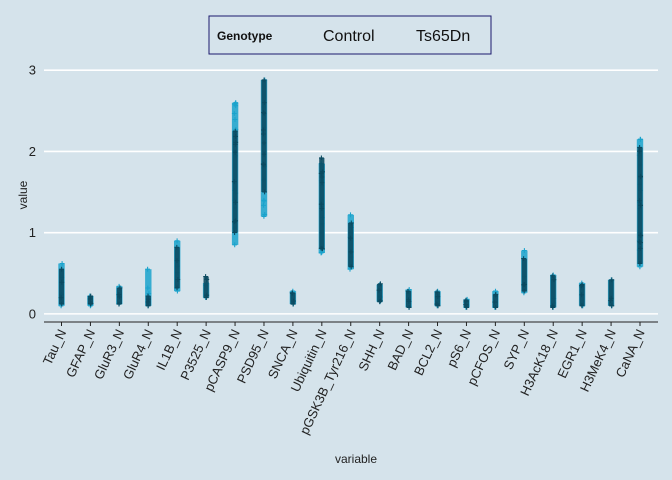  Describe the element at coordinates (32, 232) in the screenshot. I see `y-tick-label: 1` at that location.